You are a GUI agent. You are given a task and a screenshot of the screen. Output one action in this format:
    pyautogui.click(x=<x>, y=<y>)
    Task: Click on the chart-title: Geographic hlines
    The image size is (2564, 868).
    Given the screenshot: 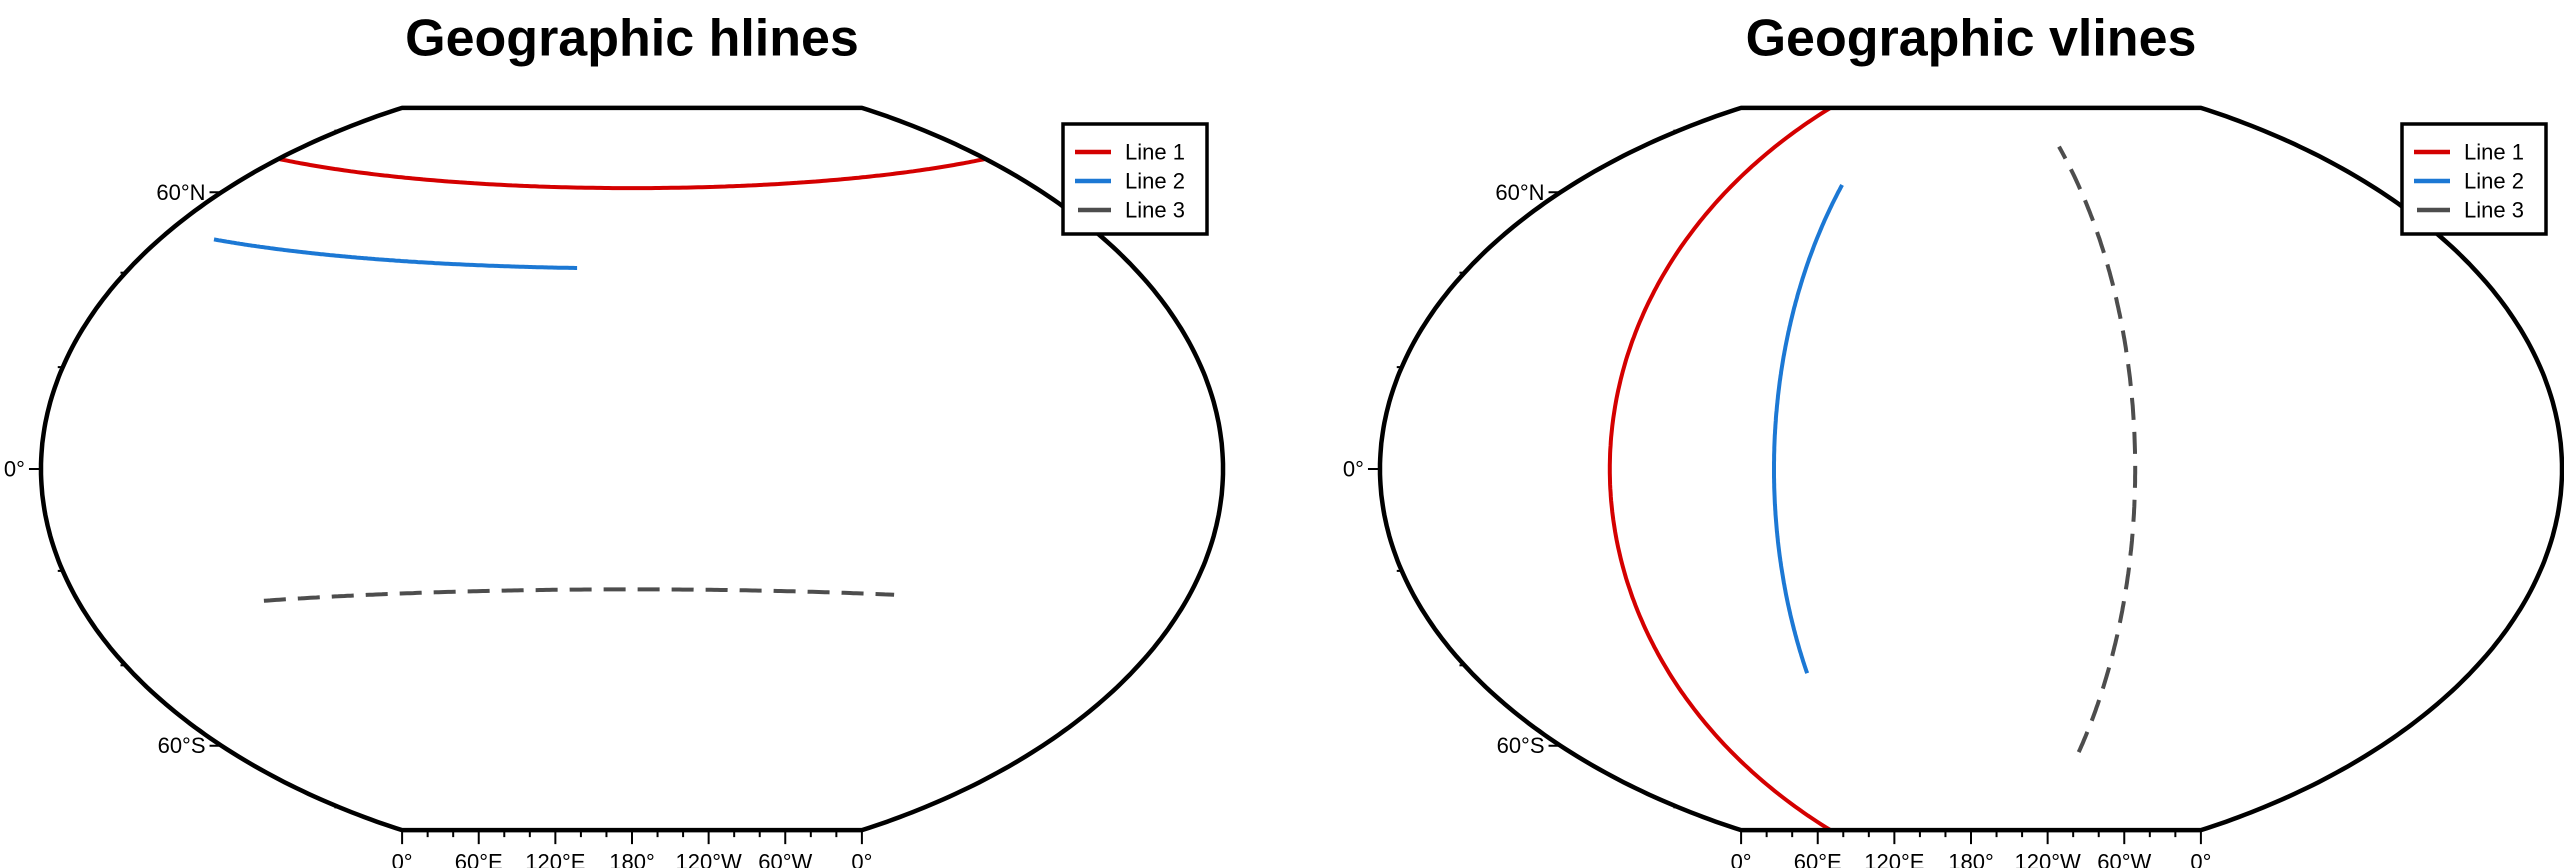 What is the action you would take?
    pyautogui.click(x=632, y=39)
    